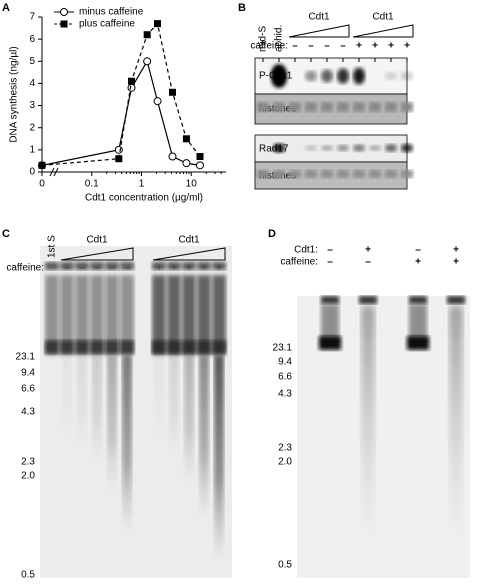 Image resolution: width=478 pixels, height=584 pixels. What do you see at coordinates (28, 373) in the screenshot?
I see `size-marker: 9.4` at bounding box center [28, 373].